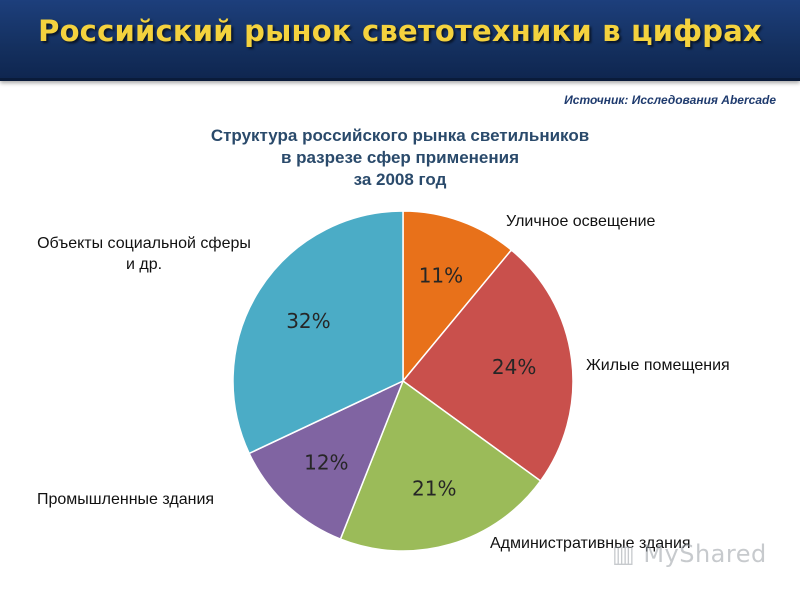 The image size is (800, 600). Describe the element at coordinates (514, 367) in the screenshot. I see `pie-label-residential: 24%` at that location.